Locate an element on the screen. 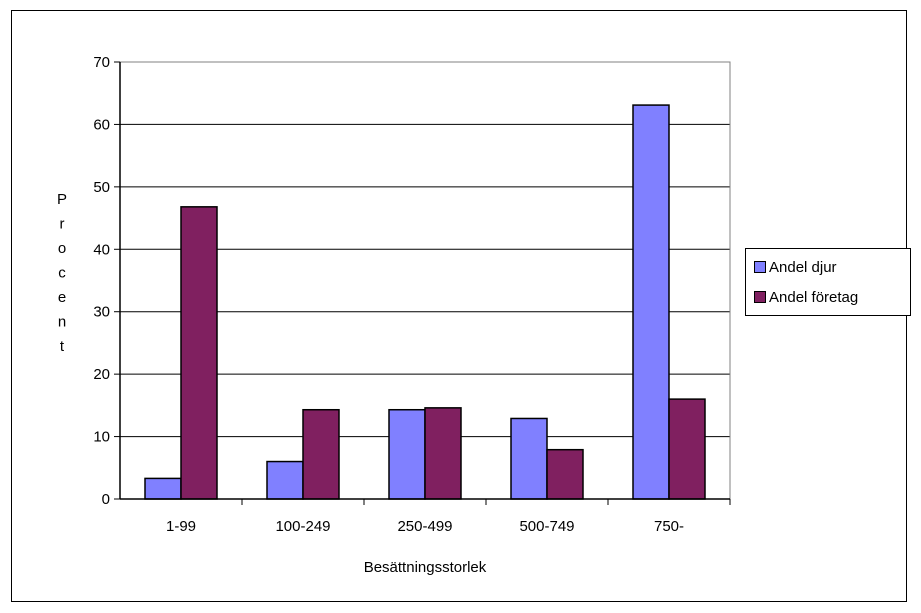 This screenshot has height=613, width=921. y-tick-label-70: 70 is located at coordinates (101, 62).